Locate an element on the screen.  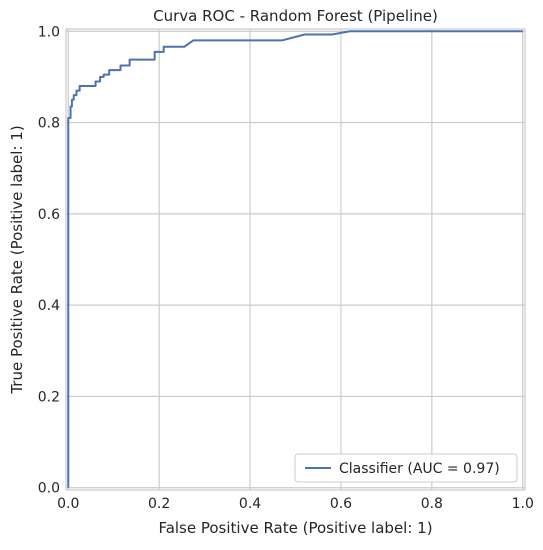
y-tick-label: 0.4 is located at coordinates (49, 306).